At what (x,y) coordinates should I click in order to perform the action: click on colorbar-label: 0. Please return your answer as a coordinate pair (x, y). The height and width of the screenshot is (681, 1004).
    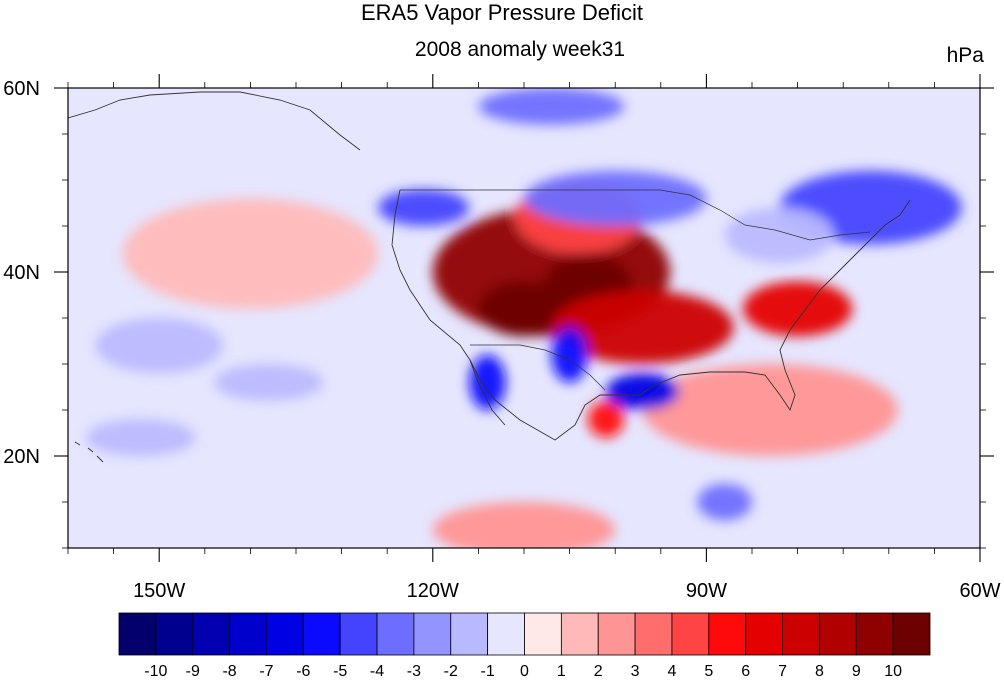
    Looking at the image, I should click on (524, 671).